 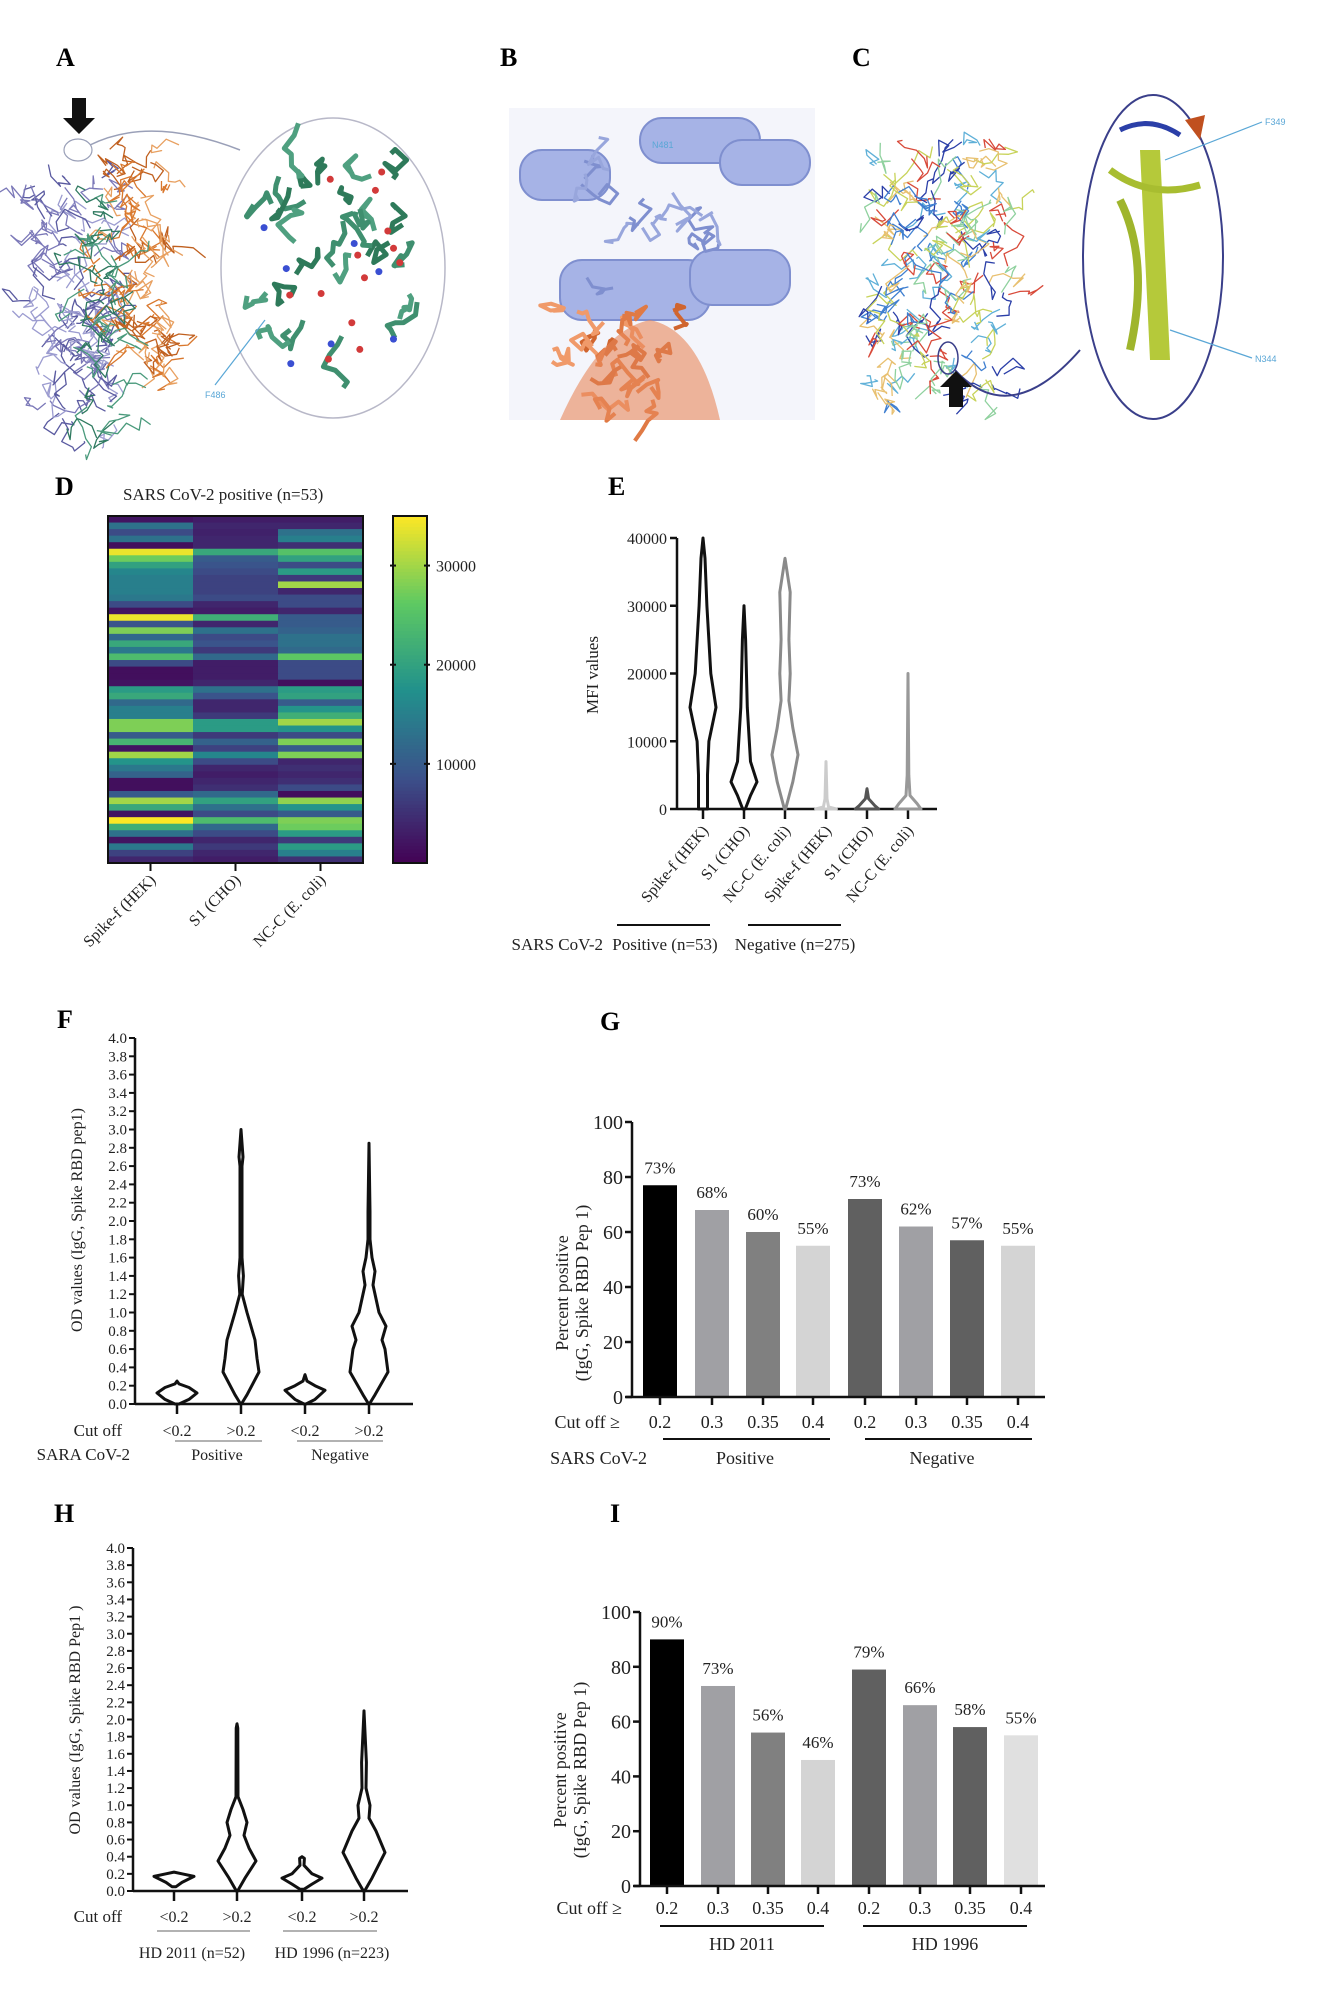 What do you see at coordinates (119, 911) in the screenshot?
I see `column-label: Spike-f (HEK)` at bounding box center [119, 911].